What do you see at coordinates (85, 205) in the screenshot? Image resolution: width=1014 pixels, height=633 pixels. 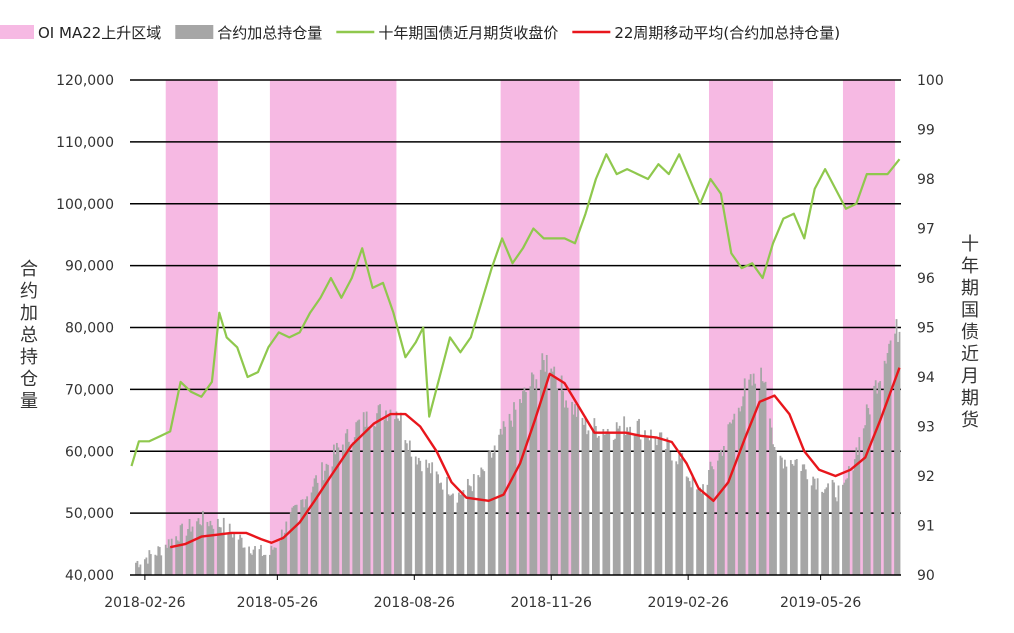 I see `y-left-tick-label: 100,000` at bounding box center [85, 205].